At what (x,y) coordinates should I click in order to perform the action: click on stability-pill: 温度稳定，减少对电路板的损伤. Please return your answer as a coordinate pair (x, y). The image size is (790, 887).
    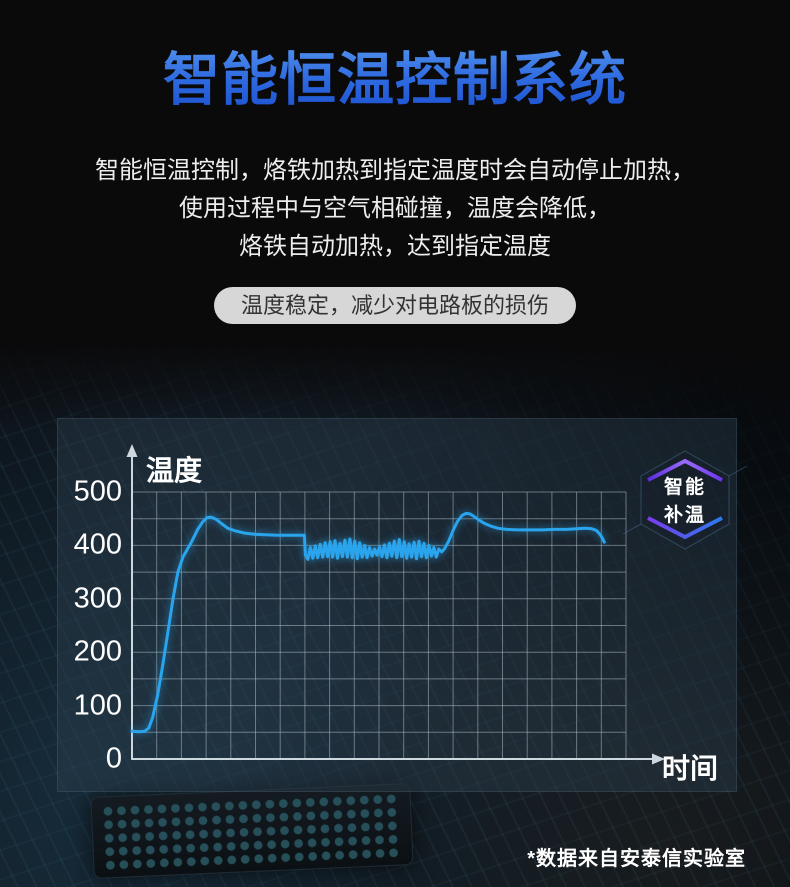
    Looking at the image, I should click on (394, 305).